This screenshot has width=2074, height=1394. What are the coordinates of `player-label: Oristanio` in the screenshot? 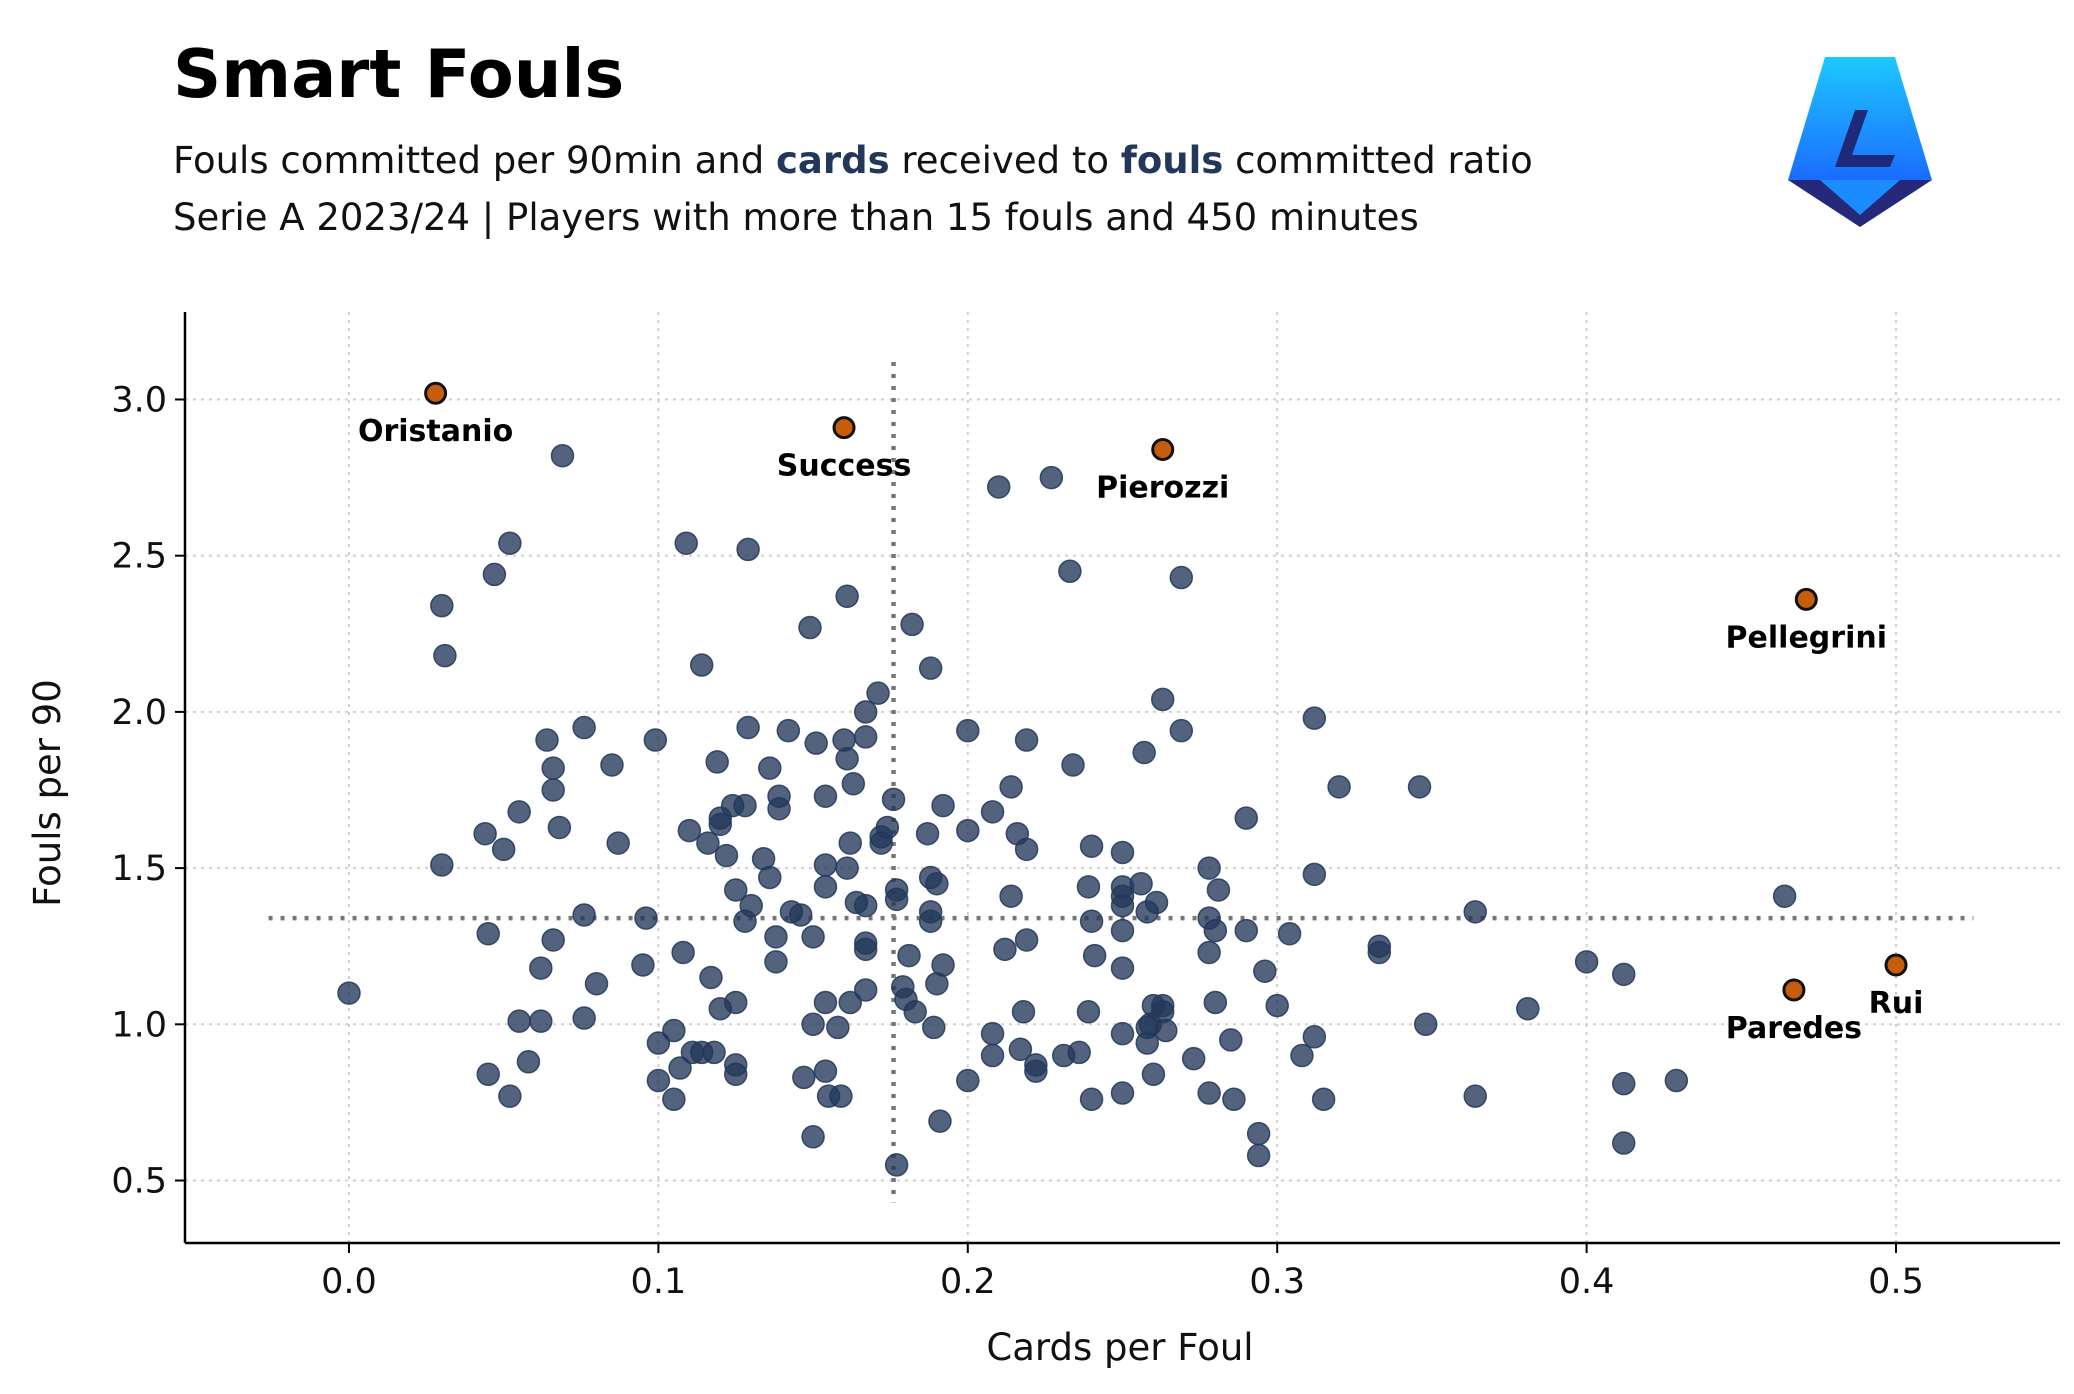 It's located at (435, 431).